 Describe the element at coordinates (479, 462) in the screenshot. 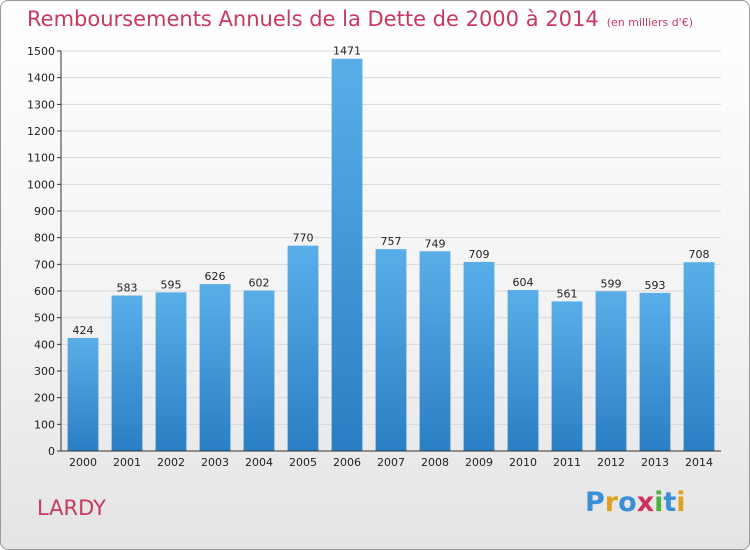

I see `x-tick-label: 2009` at that location.